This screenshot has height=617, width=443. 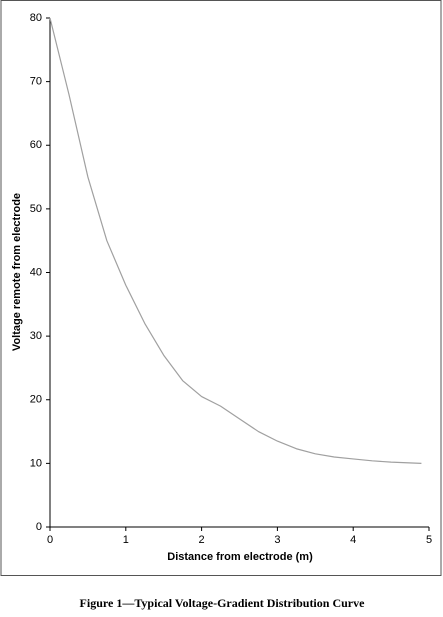 What do you see at coordinates (277, 540) in the screenshot?
I see `x-tick-label: 3` at bounding box center [277, 540].